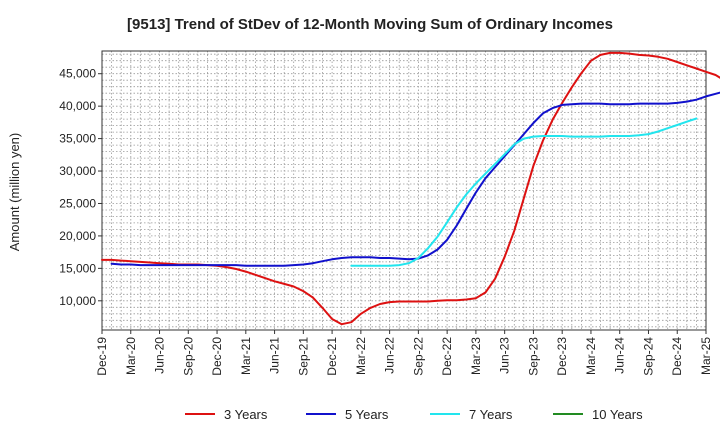  I want to click on y-tick-label: 45,000, so click(77, 74).